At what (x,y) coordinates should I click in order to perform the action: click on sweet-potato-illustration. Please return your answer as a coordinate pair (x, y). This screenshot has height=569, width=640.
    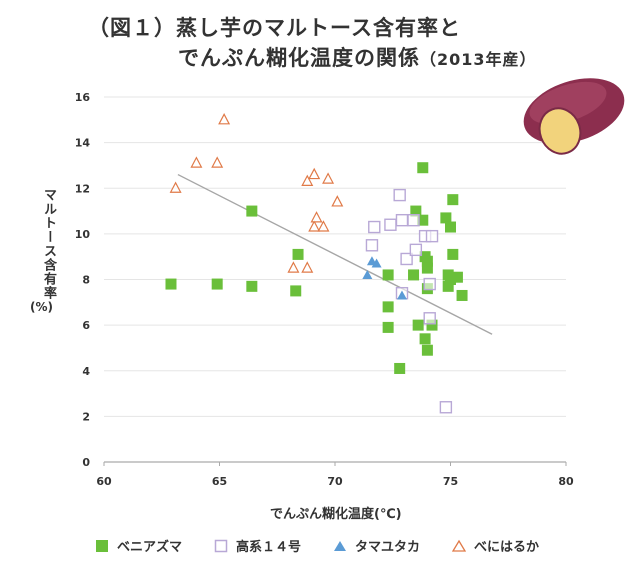
    Looking at the image, I should click on (574, 116).